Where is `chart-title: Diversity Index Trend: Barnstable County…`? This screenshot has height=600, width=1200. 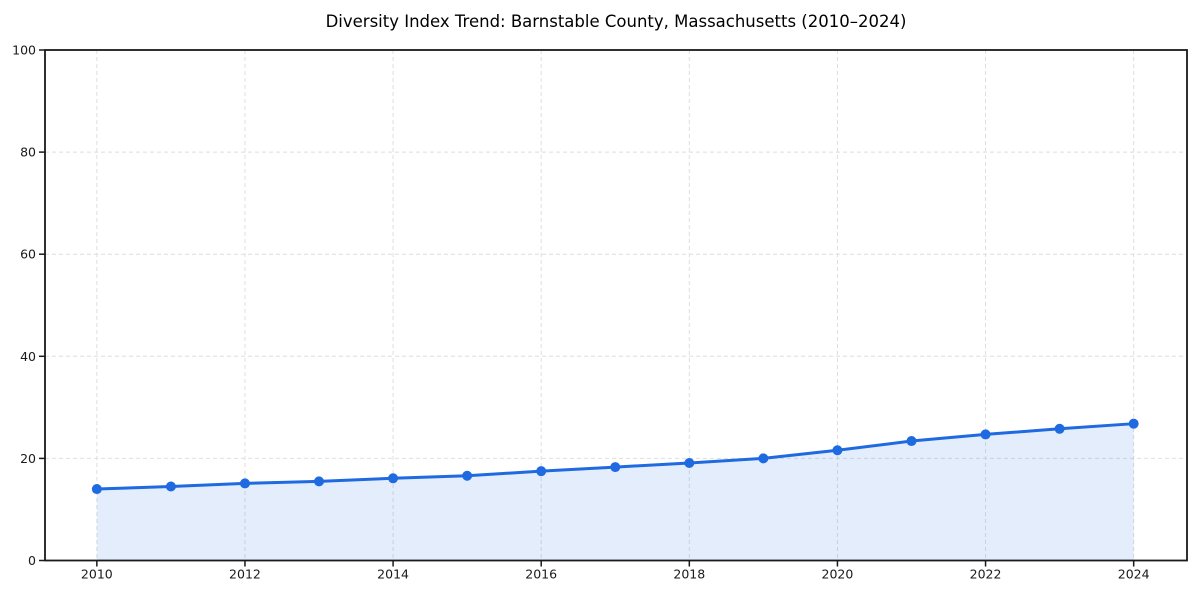 chart-title: Diversity Index Trend: Barnstable County… is located at coordinates (616, 21).